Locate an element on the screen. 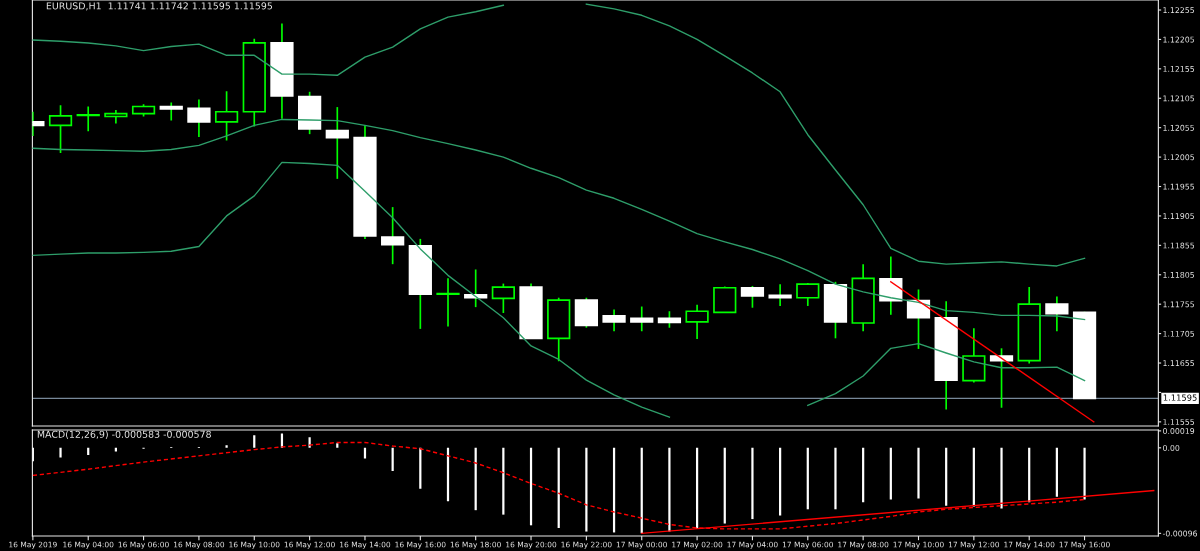  ref-line-label: 1.11595 is located at coordinates (1180, 397).